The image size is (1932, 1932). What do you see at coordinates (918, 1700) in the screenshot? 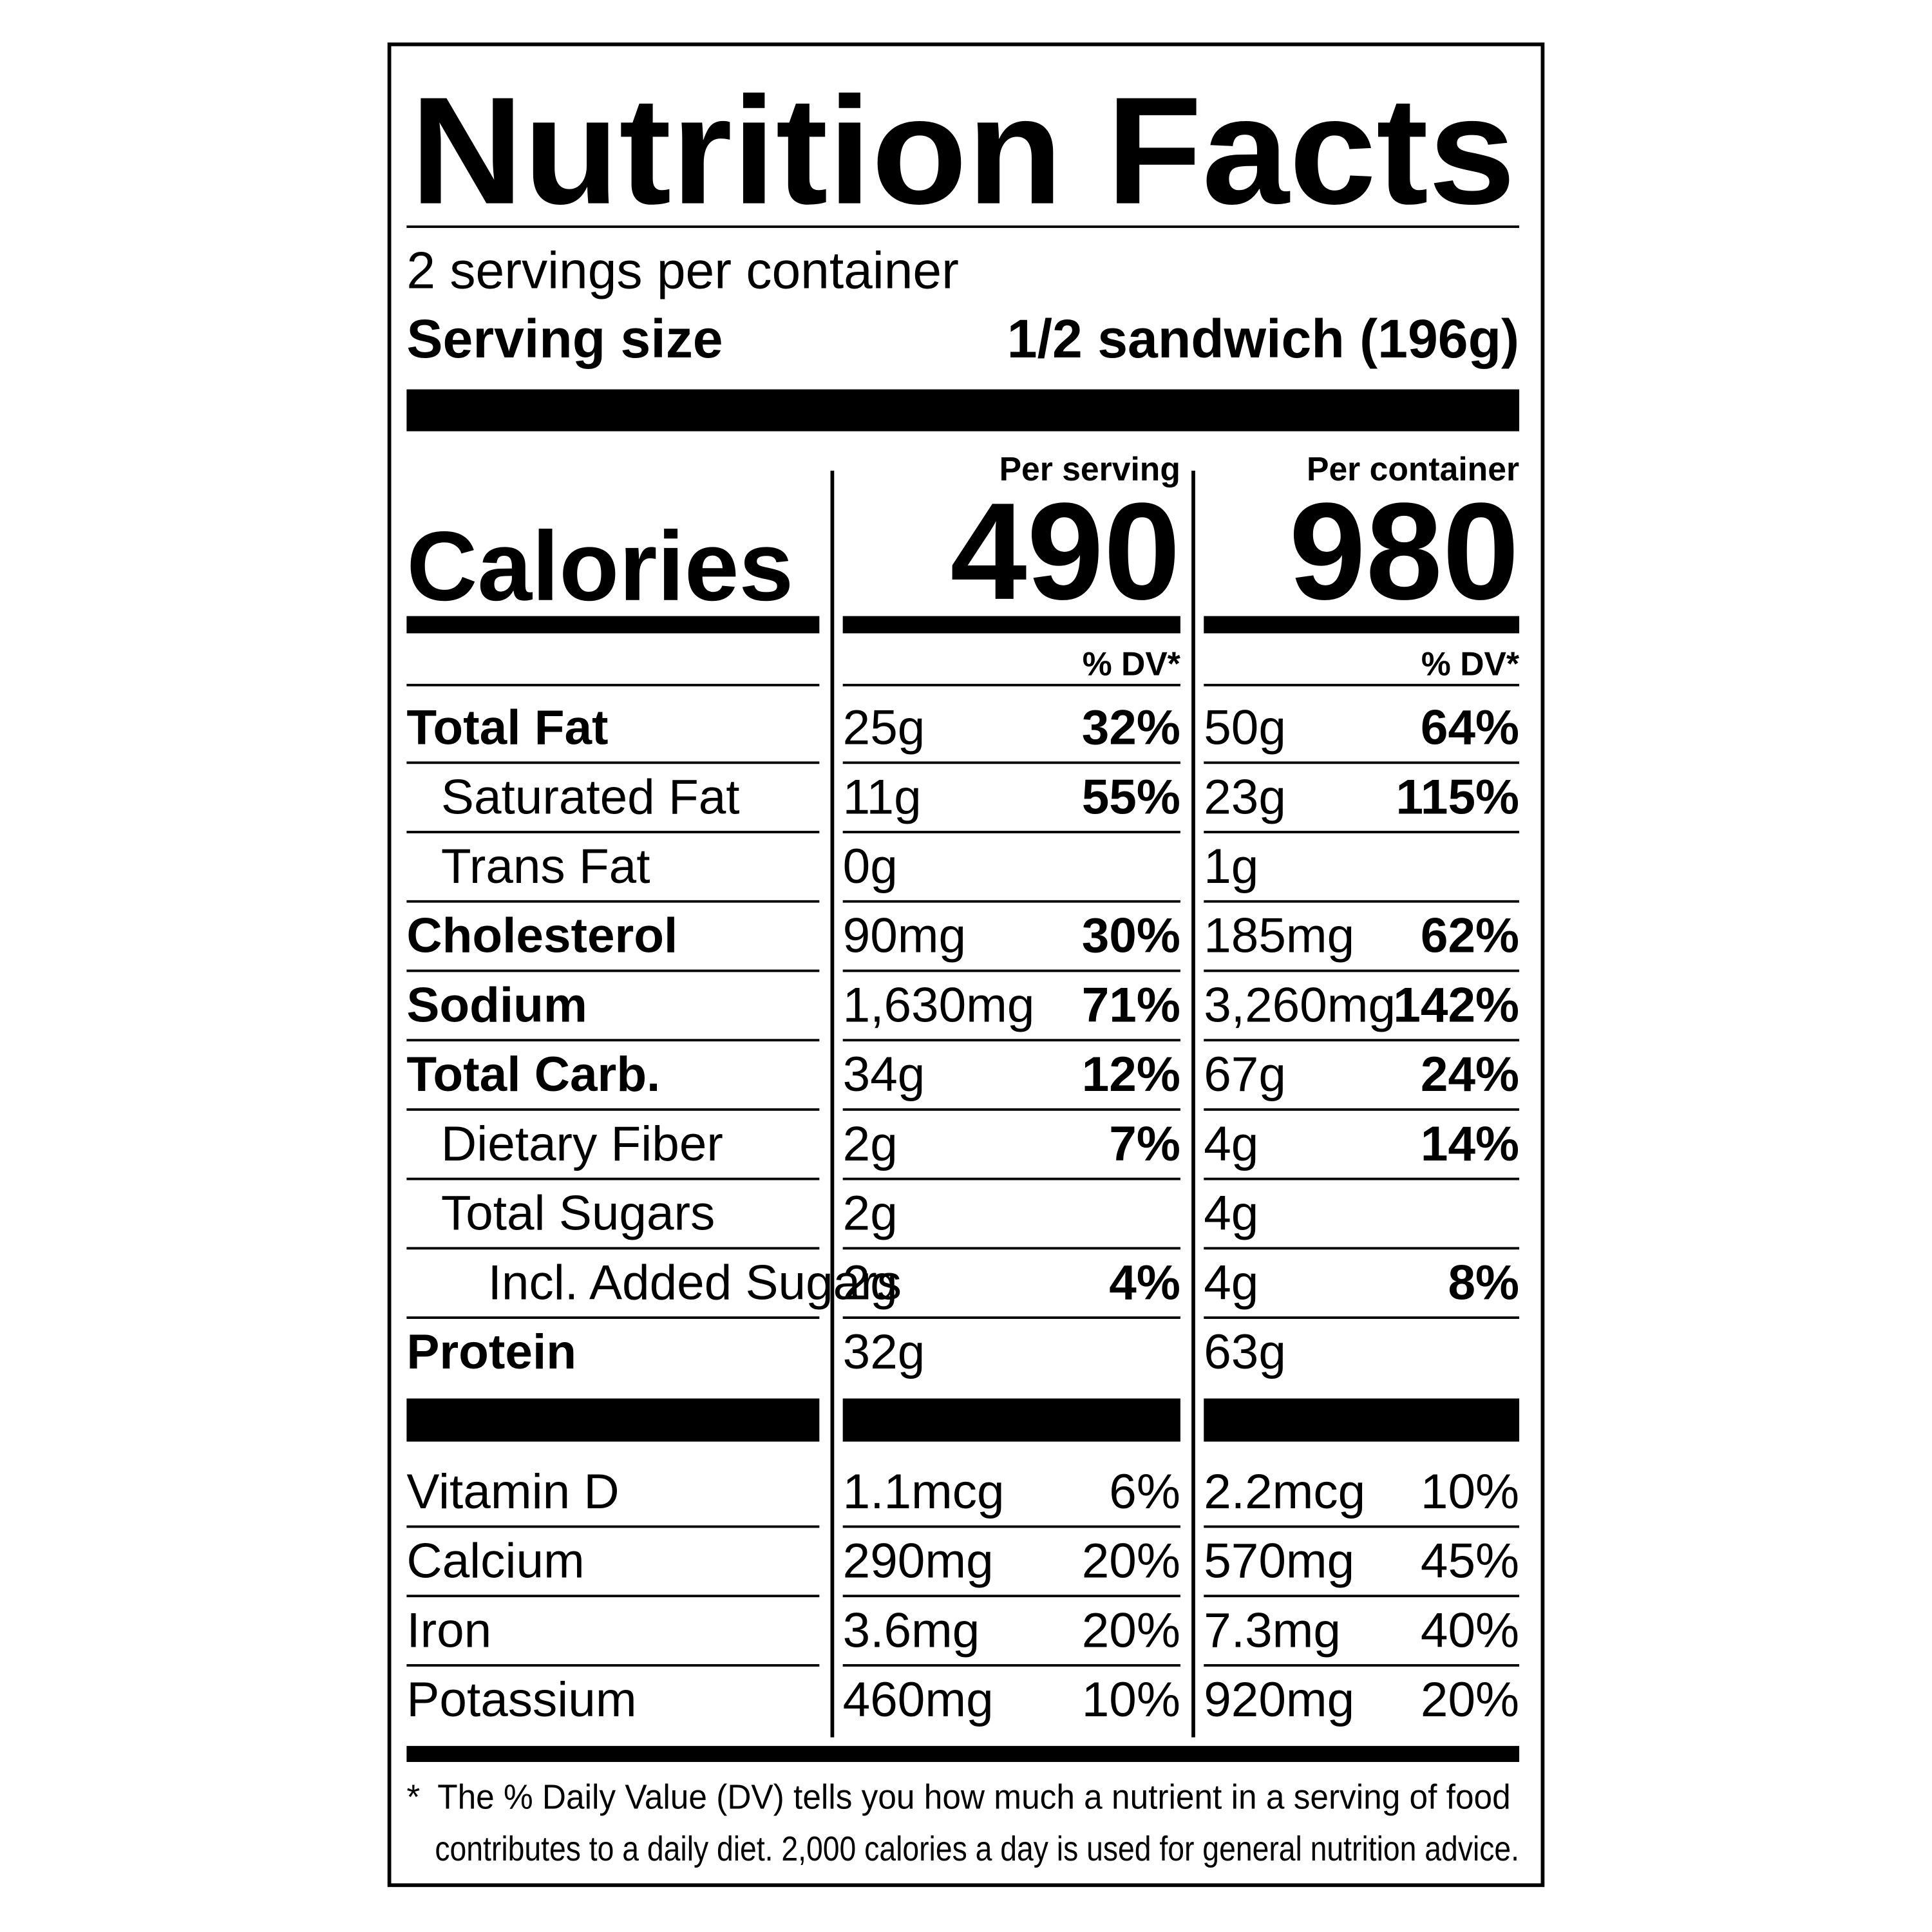
I see `amount: 460mg` at bounding box center [918, 1700].